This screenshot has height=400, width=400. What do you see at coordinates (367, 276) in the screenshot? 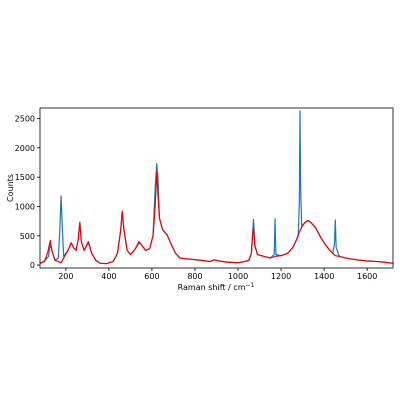
I see `x-tick-label: 1600` at bounding box center [367, 276].